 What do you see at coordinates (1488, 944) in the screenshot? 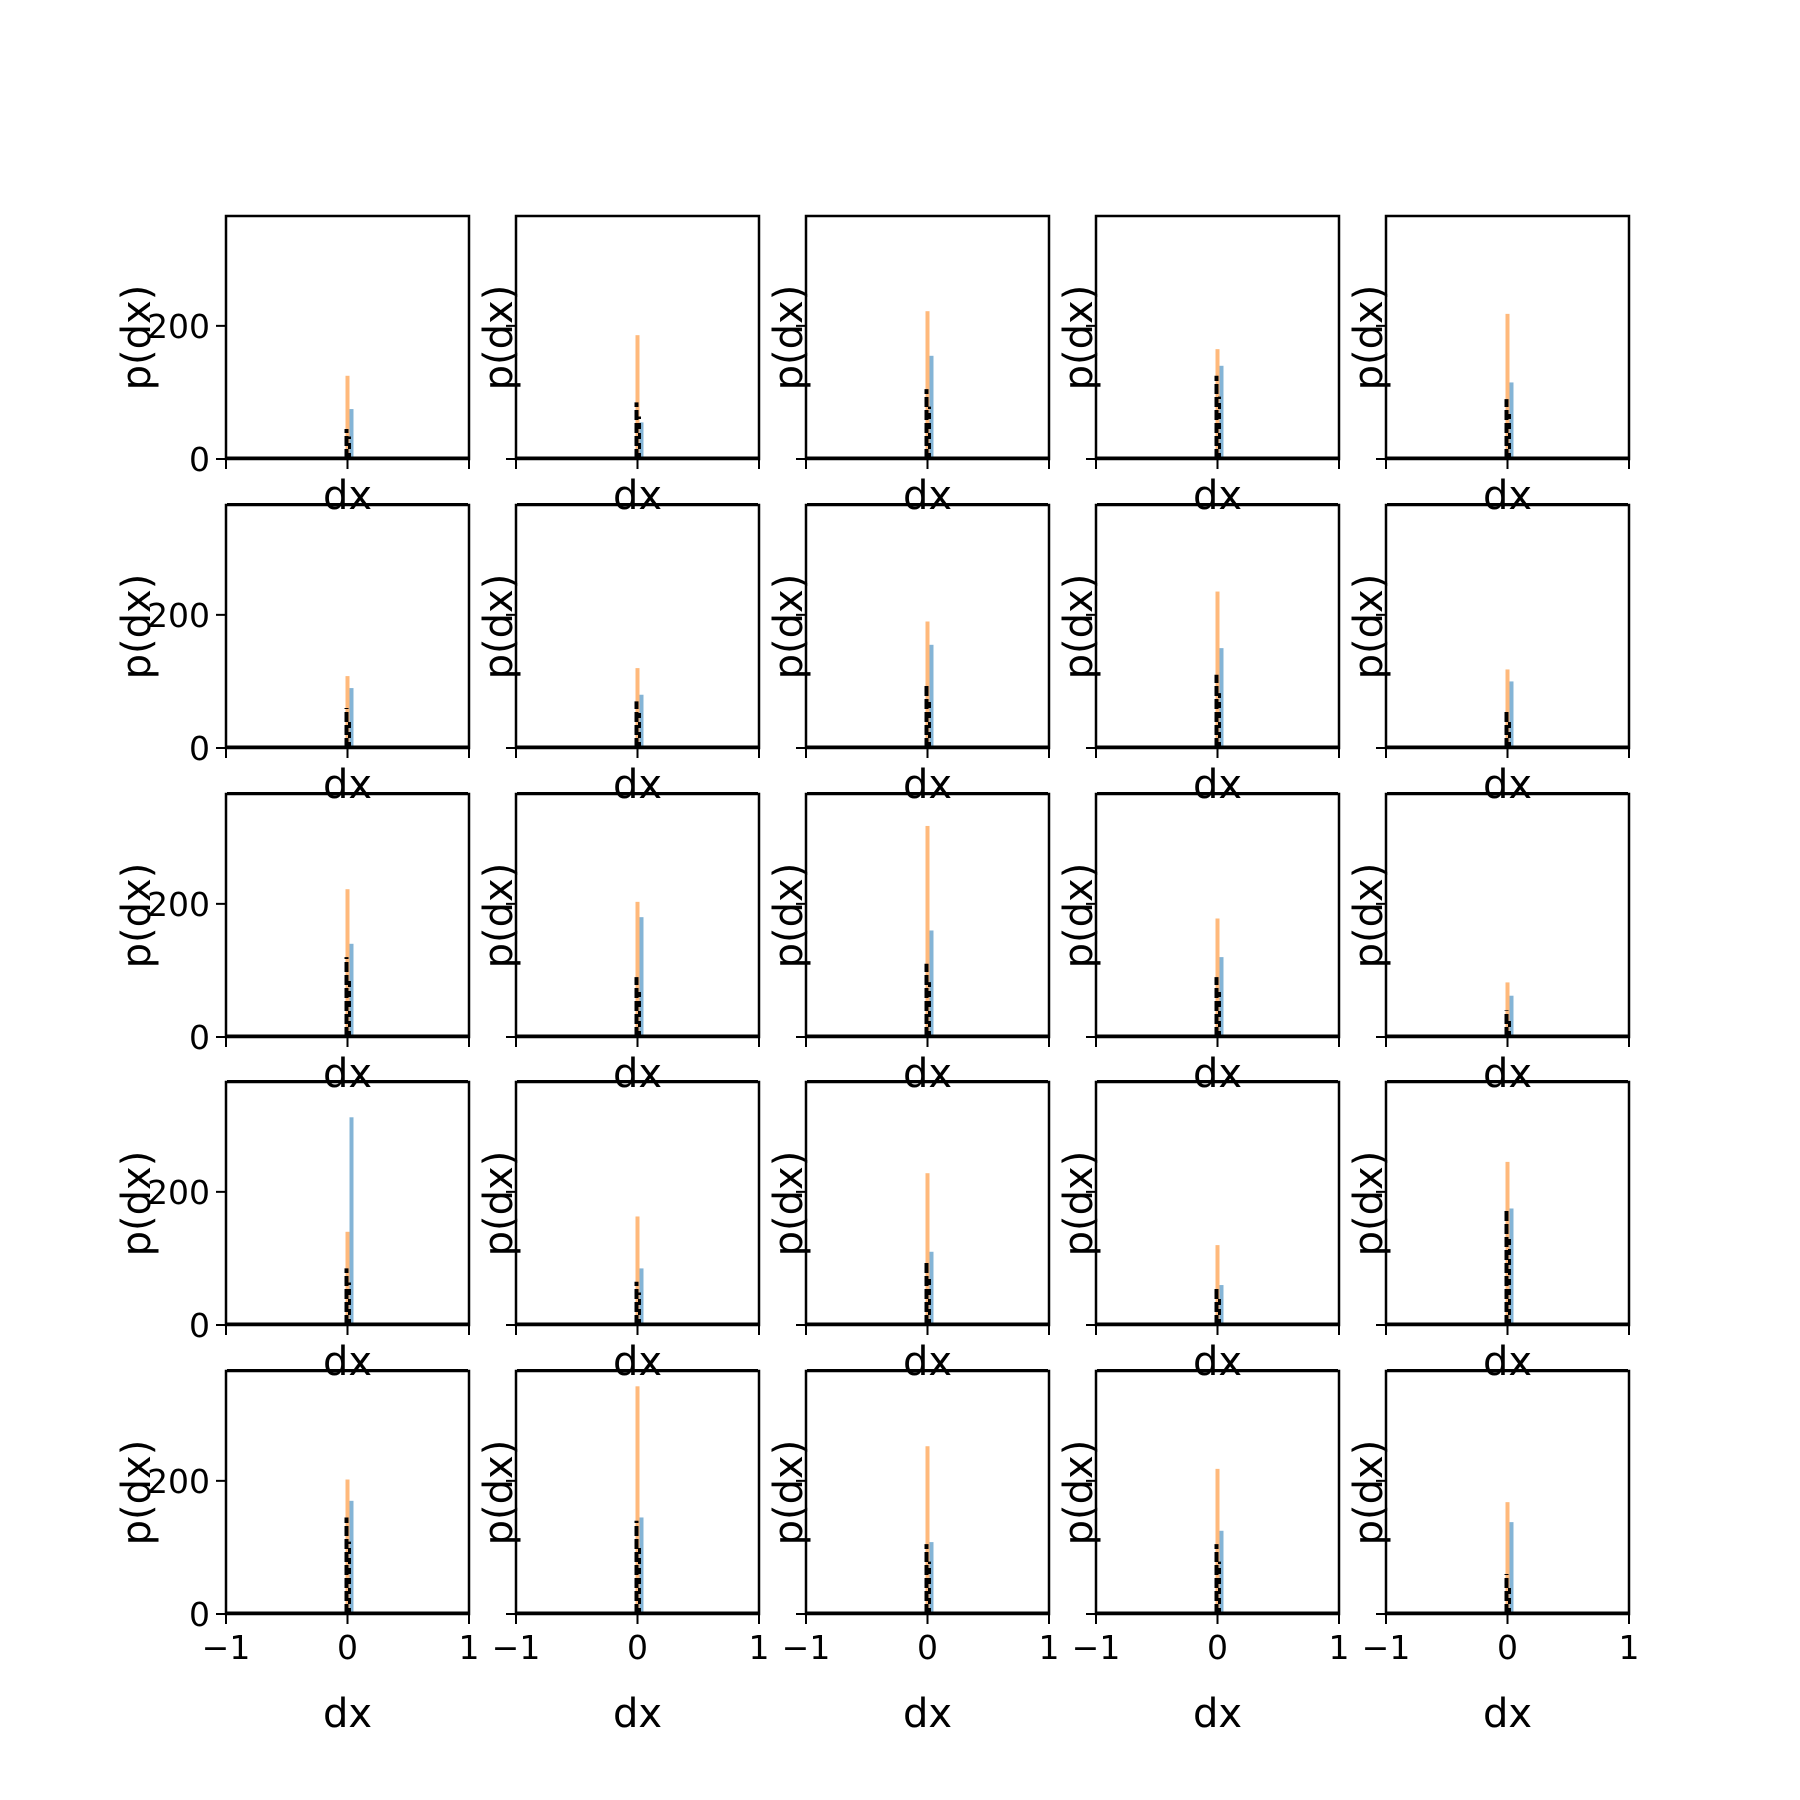
I see `subplot-r3-c5: dx p(dx)` at bounding box center [1488, 944].